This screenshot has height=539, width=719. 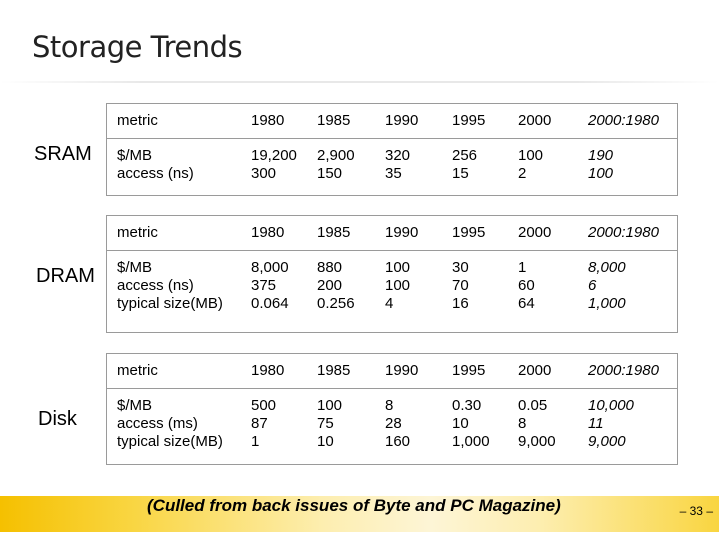 What do you see at coordinates (170, 423) in the screenshot?
I see `metric-names: $/MB access (ms) typical size(MB)` at bounding box center [170, 423].